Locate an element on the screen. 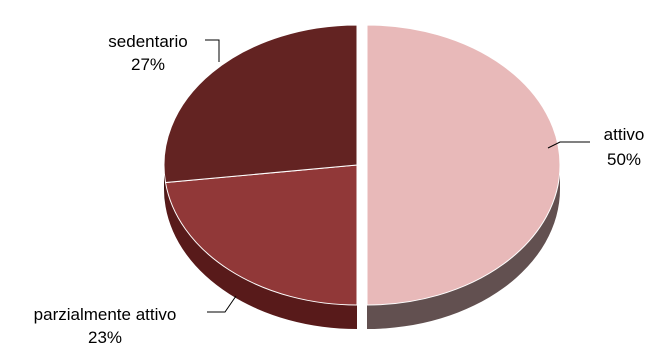 This screenshot has width=649, height=345. slice-value-parzialmente-attivo: 23% is located at coordinates (105, 336).